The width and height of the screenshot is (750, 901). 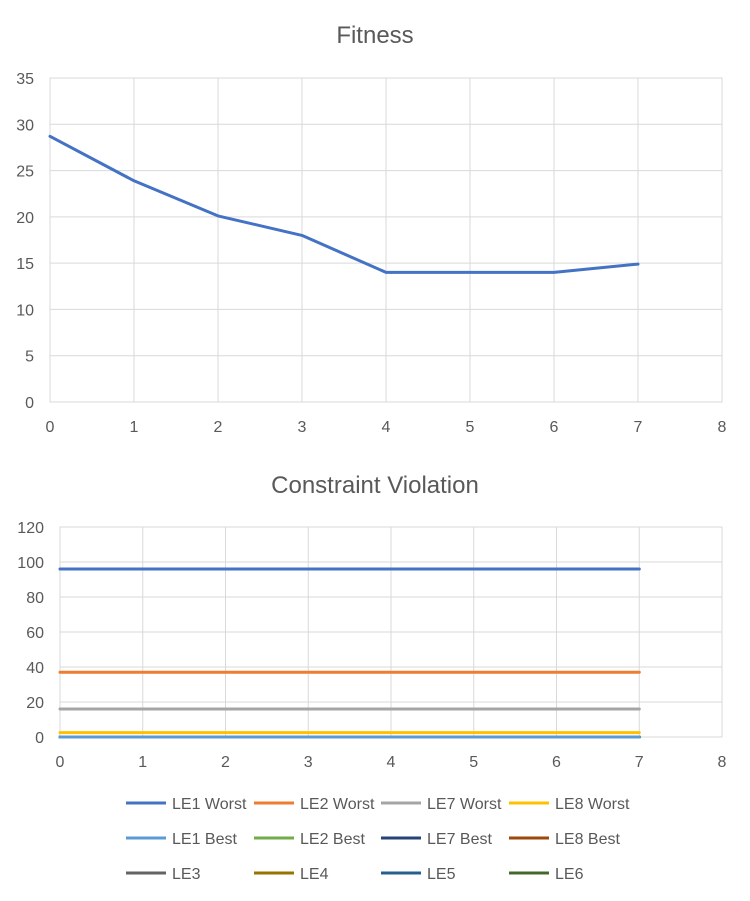 What do you see at coordinates (546, 874) in the screenshot?
I see `legend-item-le6: LE6` at bounding box center [546, 874].